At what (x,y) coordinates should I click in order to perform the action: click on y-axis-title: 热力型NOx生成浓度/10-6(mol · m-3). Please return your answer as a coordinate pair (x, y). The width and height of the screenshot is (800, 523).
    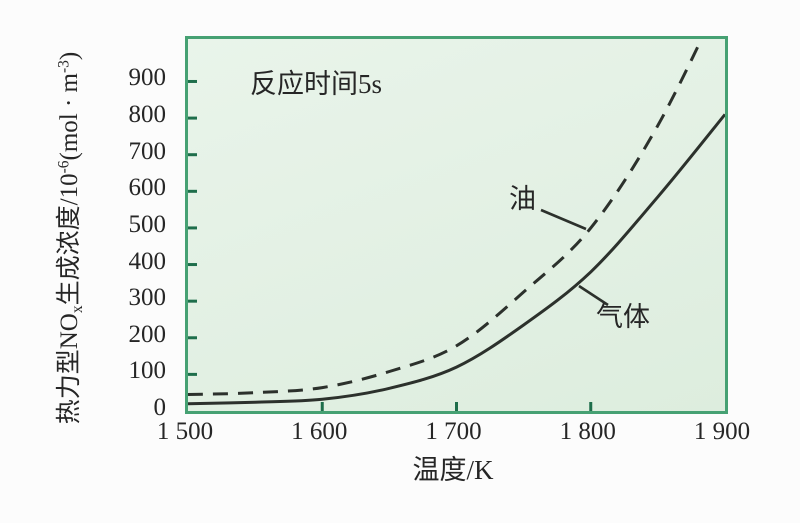
    Looking at the image, I should click on (68, 238).